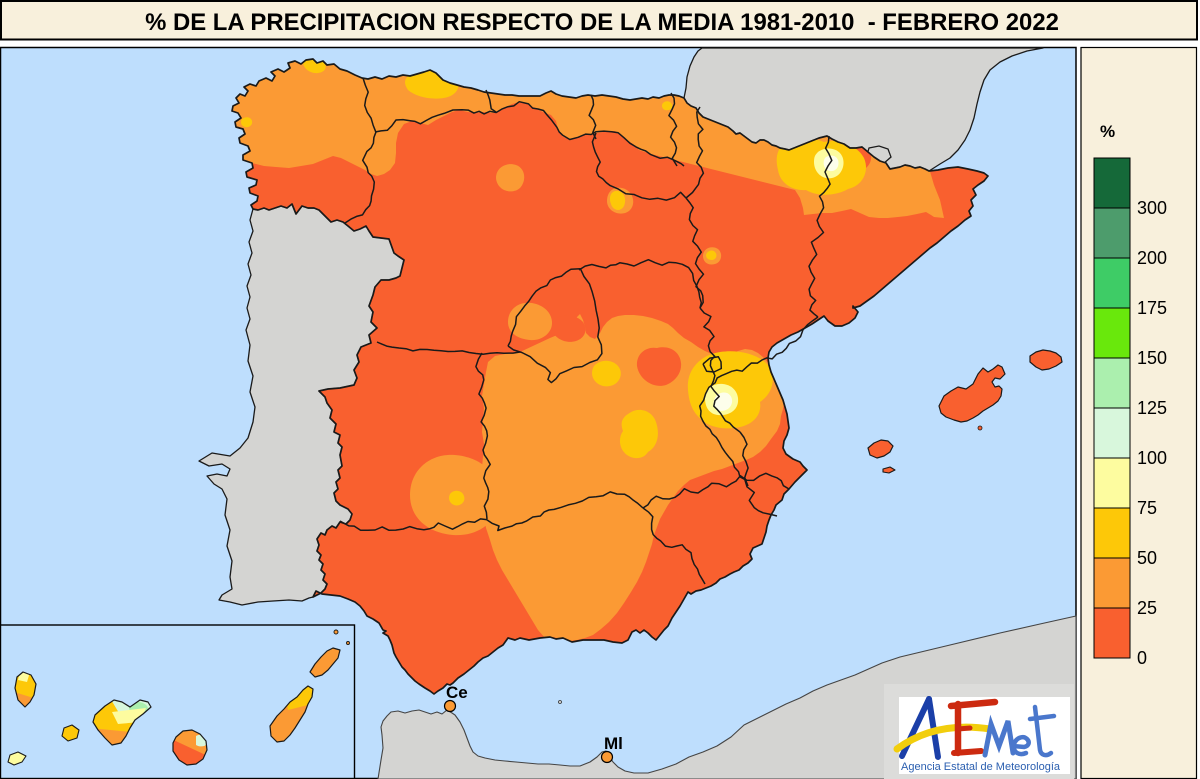 Image resolution: width=1200 pixels, height=779 pixels. I want to click on svg-text: 50, so click(1147, 558).